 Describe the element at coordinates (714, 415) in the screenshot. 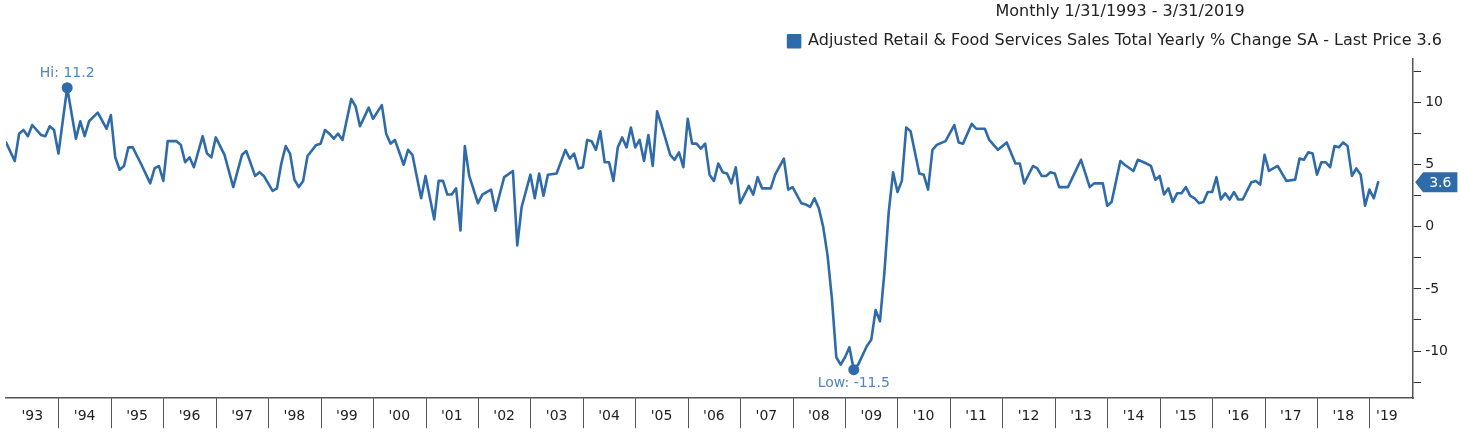

I see `x-tick-label: '06` at that location.